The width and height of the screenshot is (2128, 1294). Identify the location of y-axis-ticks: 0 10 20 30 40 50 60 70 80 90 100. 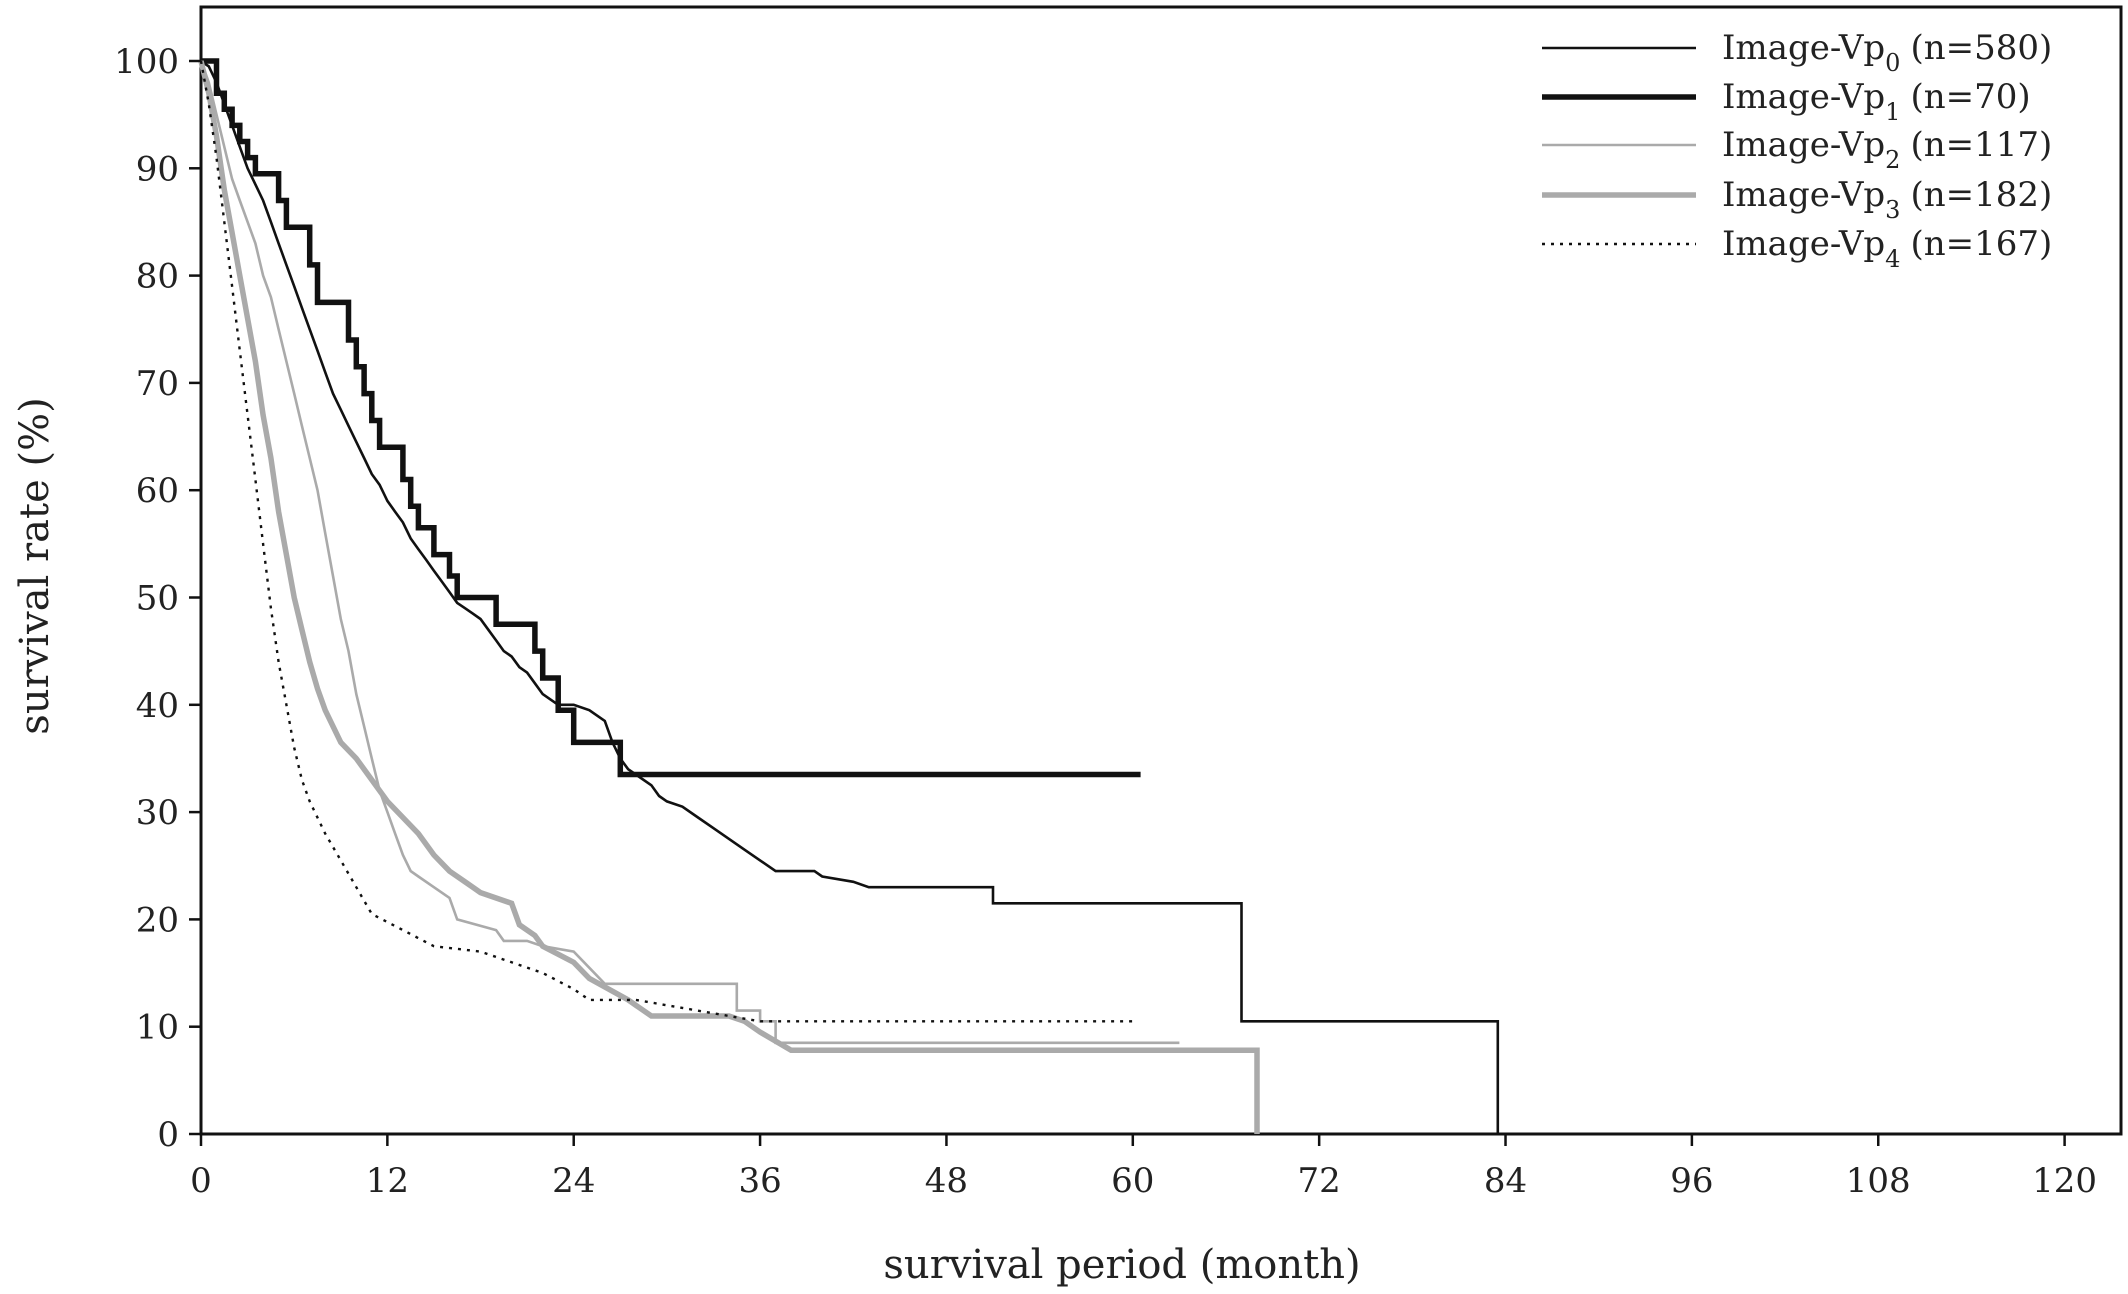
(157, 598).